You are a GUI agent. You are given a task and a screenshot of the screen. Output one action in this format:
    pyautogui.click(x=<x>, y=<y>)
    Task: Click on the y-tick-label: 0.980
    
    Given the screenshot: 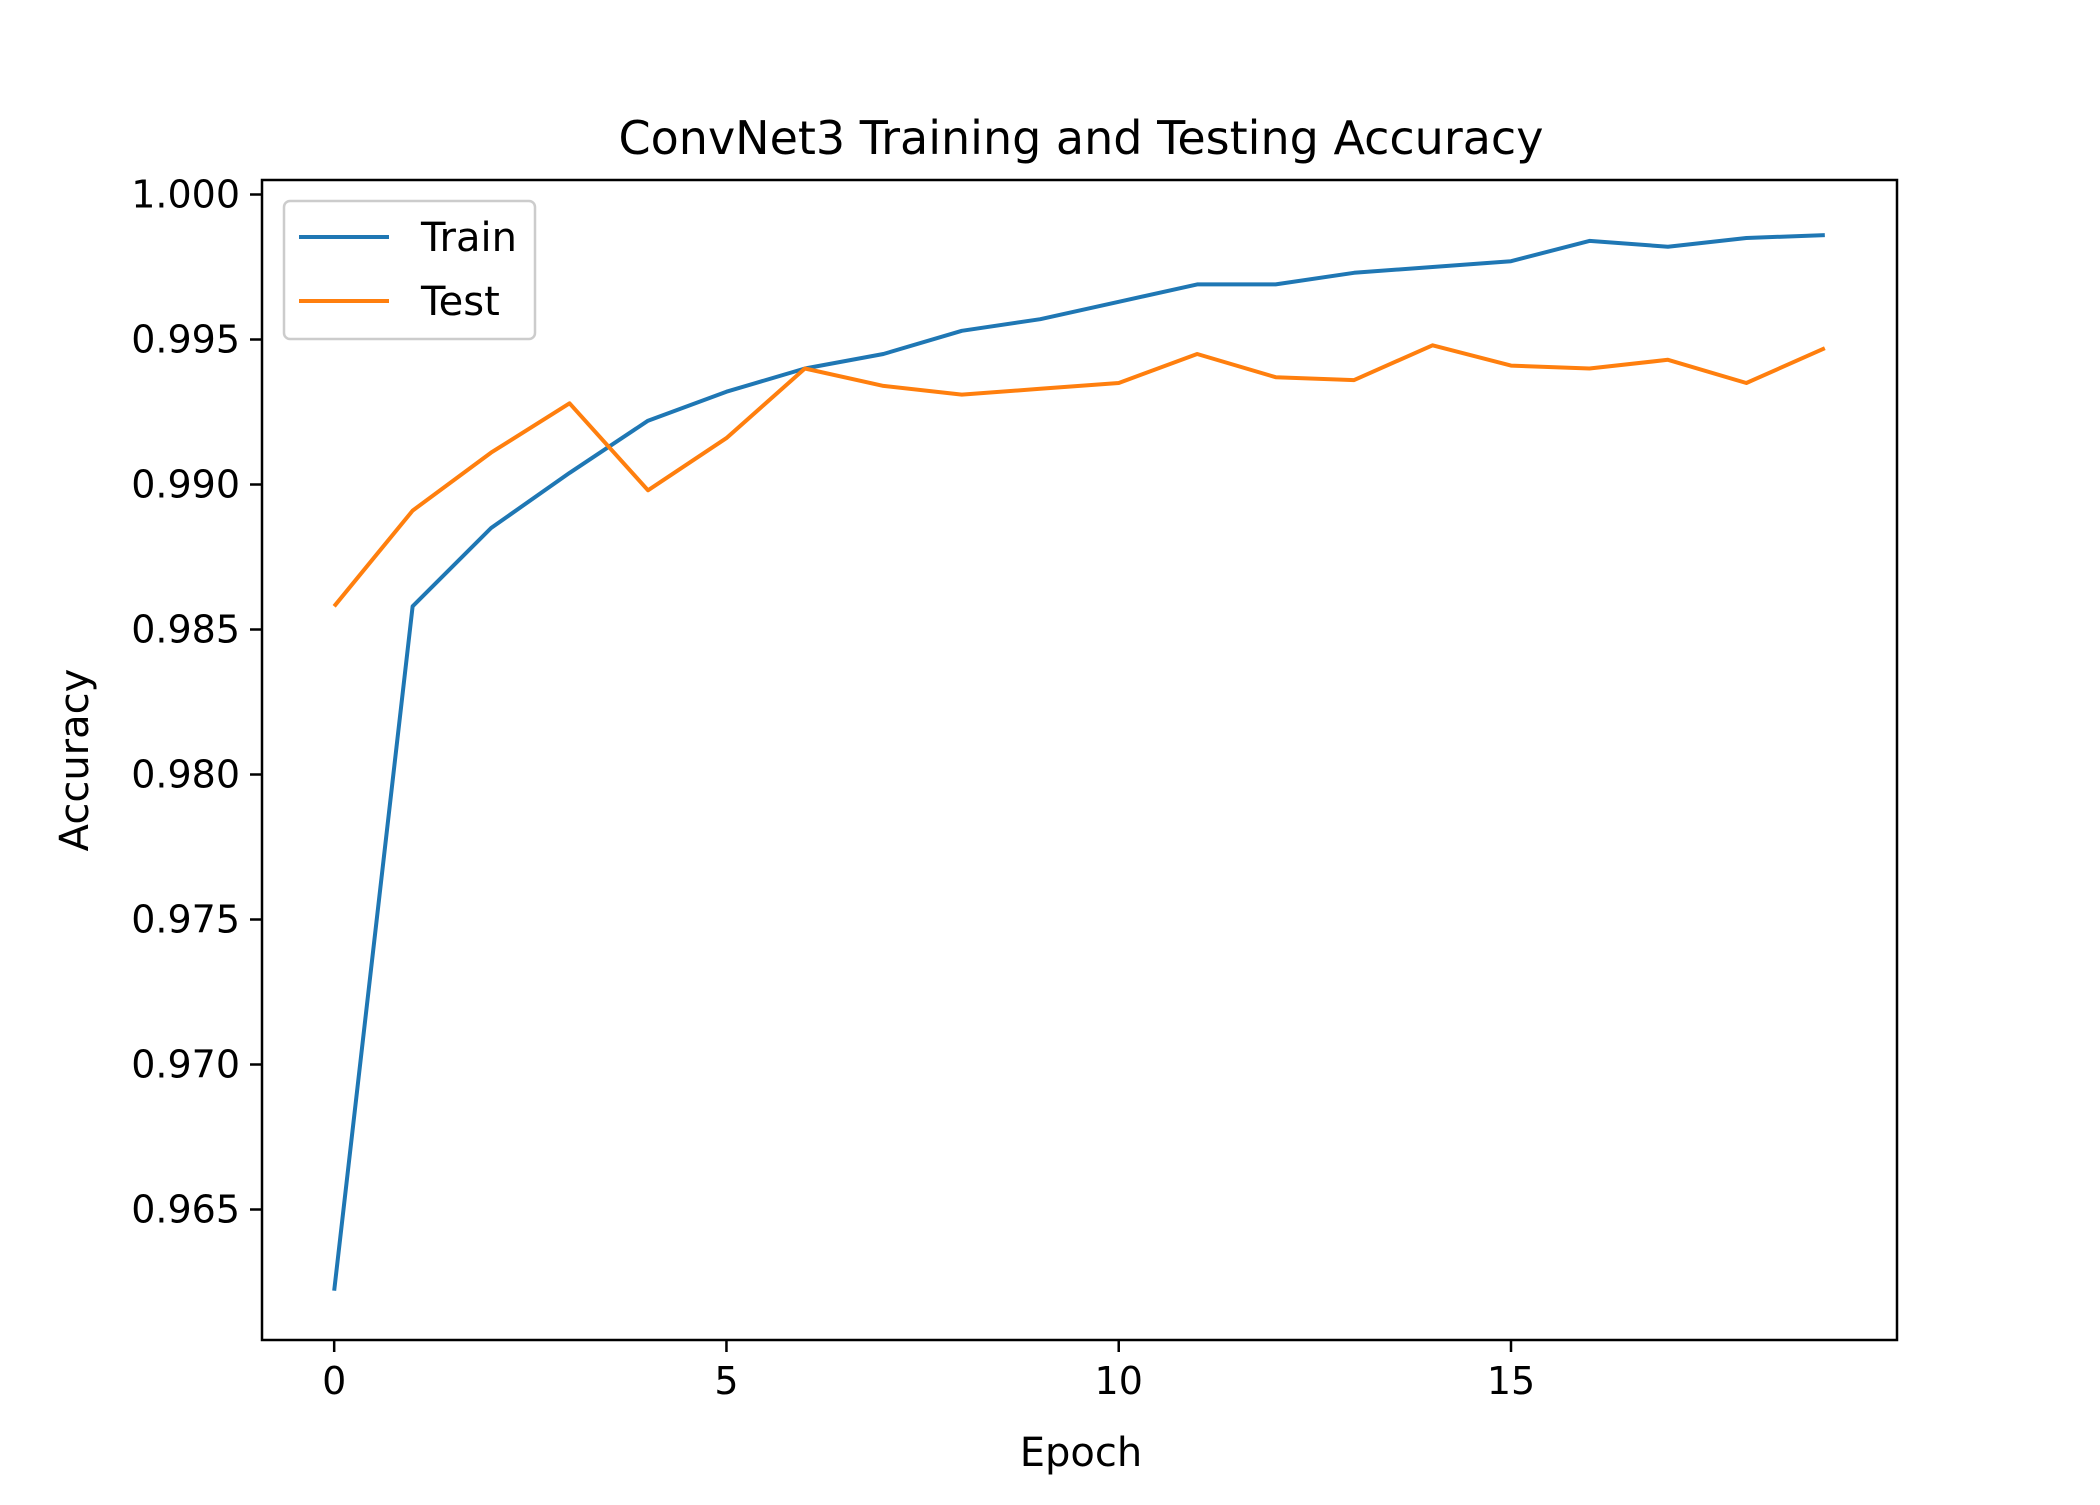 What is the action you would take?
    pyautogui.click(x=185, y=775)
    